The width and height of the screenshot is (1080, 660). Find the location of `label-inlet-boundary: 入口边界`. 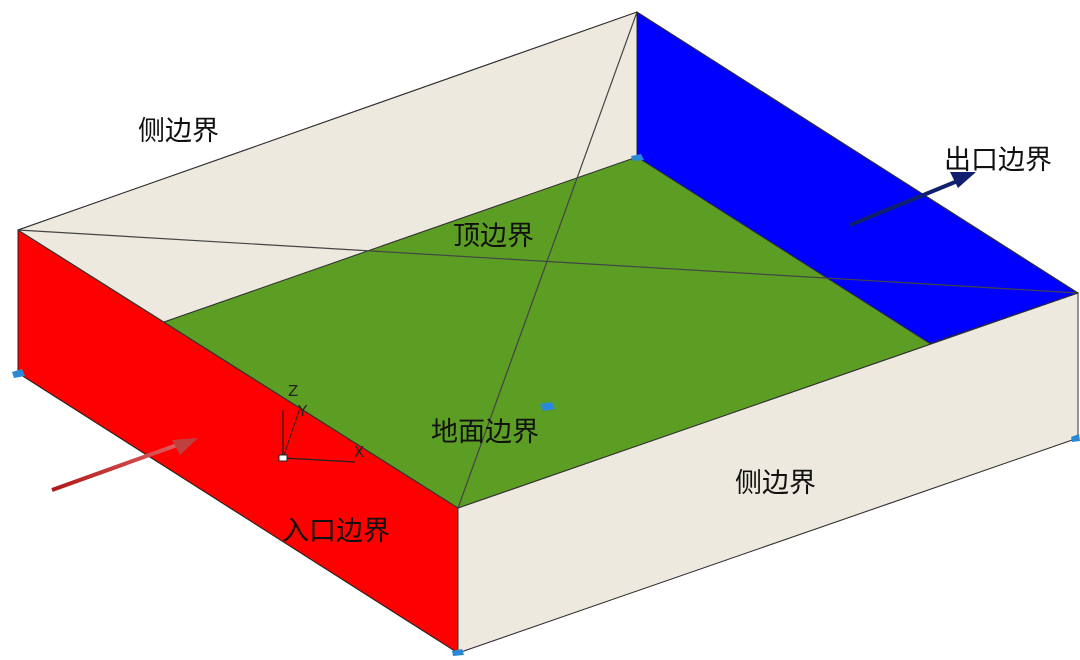

label-inlet-boundary: 入口边界 is located at coordinates (336, 531).